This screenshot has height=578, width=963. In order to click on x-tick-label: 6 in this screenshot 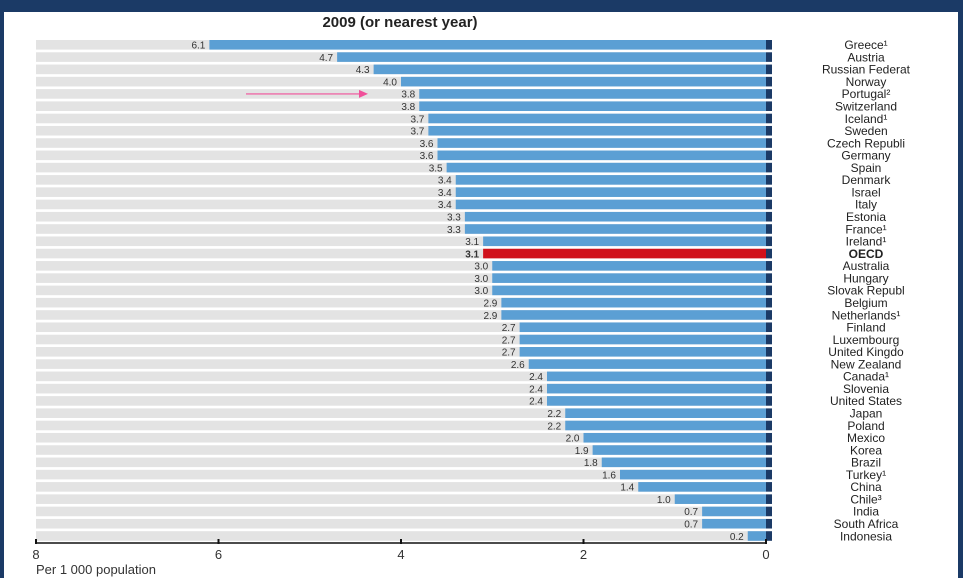, I will do `click(218, 554)`.